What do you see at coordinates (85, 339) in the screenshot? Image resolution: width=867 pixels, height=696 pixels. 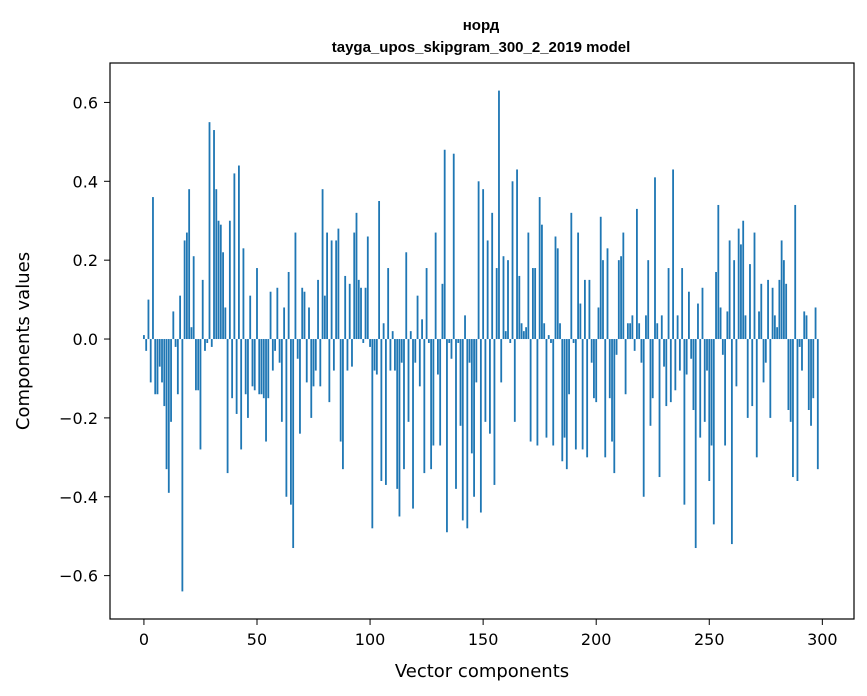 I see `y-tick-label: 0.0` at bounding box center [85, 339].